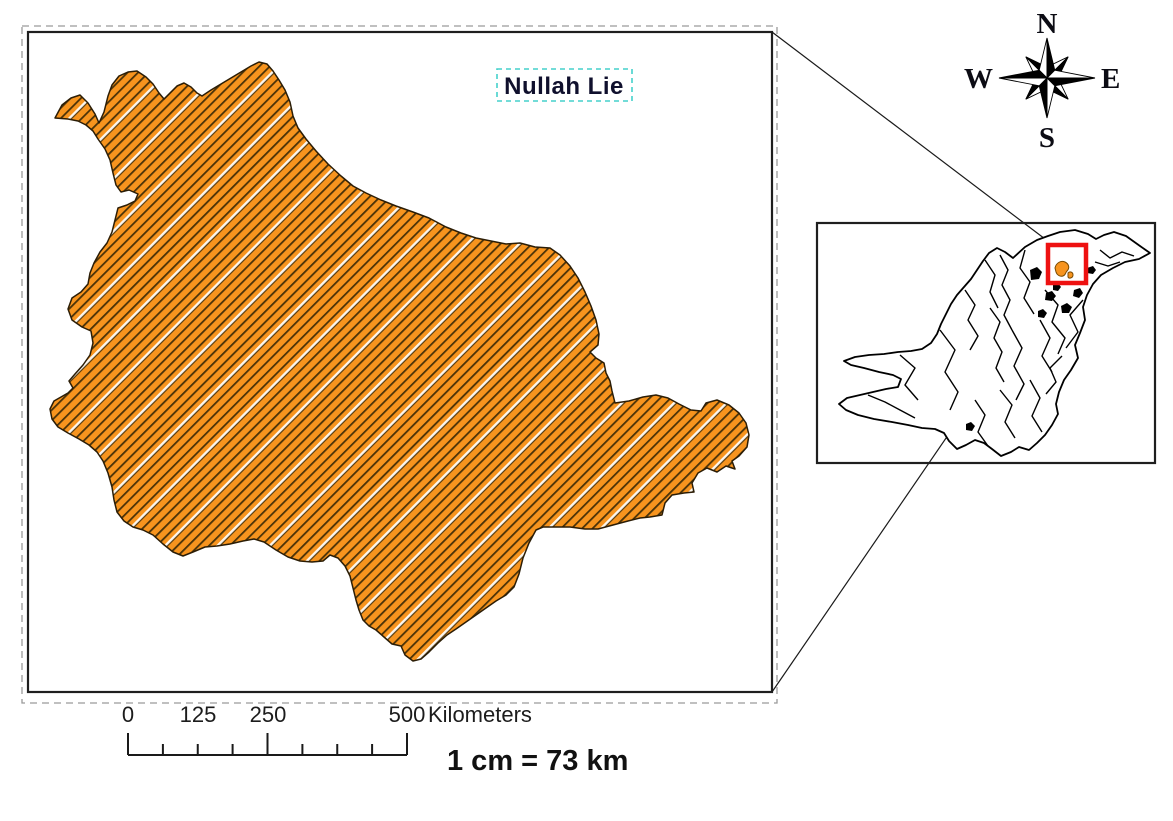 The image size is (1173, 821). What do you see at coordinates (1047, 24) in the screenshot?
I see `compass-letter-n: N` at bounding box center [1047, 24].